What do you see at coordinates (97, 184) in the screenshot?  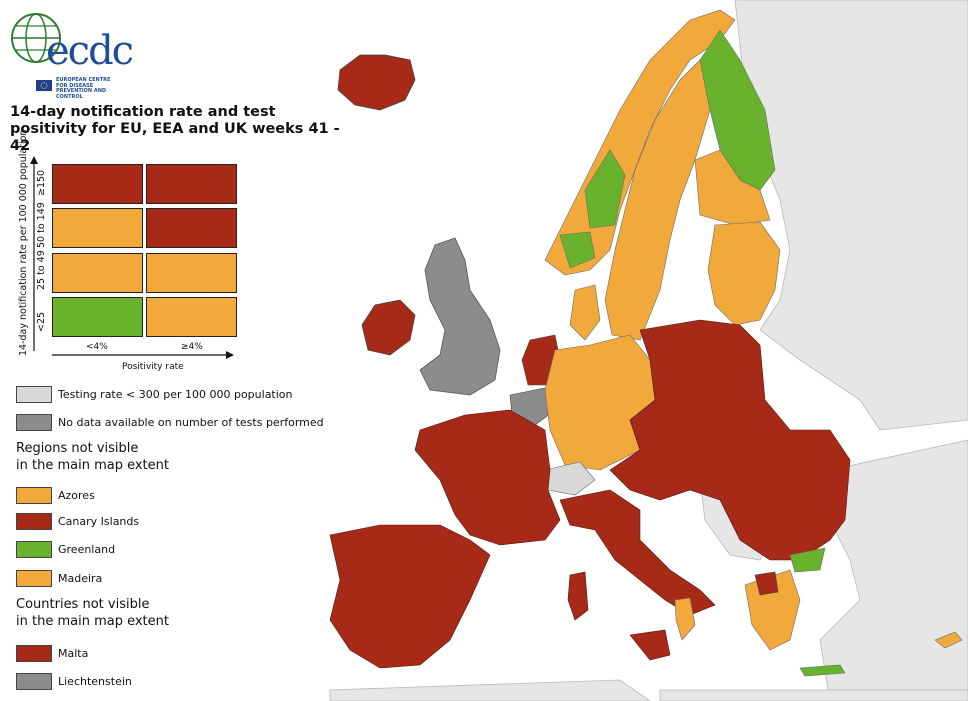 I see `matrix-cell-r1-c1` at bounding box center [97, 184].